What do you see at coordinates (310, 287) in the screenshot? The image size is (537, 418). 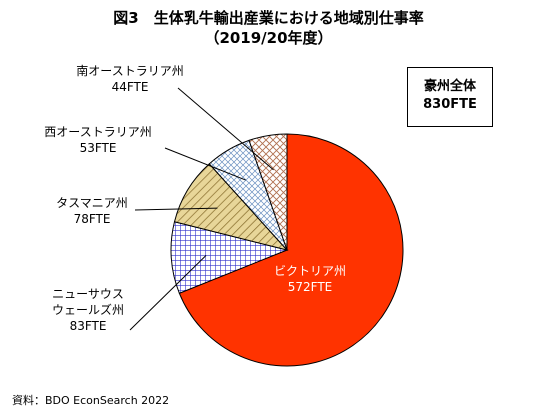 I see `slice-value-label: 572FTE` at bounding box center [310, 287].